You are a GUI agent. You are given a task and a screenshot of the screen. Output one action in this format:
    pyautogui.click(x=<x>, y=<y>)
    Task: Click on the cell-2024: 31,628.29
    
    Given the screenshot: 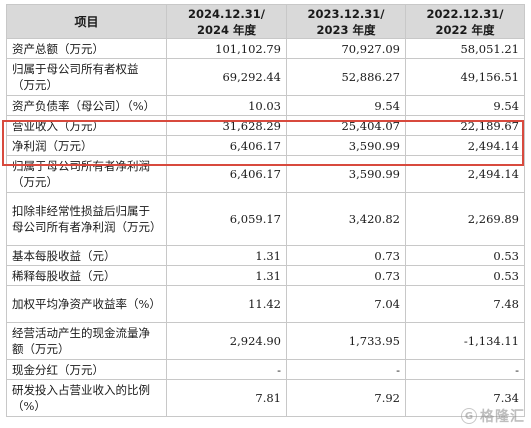 What is the action you would take?
    pyautogui.click(x=226, y=125)
    